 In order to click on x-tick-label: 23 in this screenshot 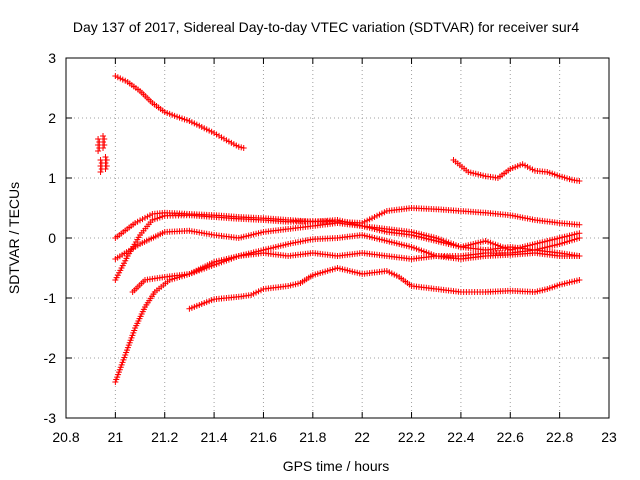, I will do `click(609, 437)`.